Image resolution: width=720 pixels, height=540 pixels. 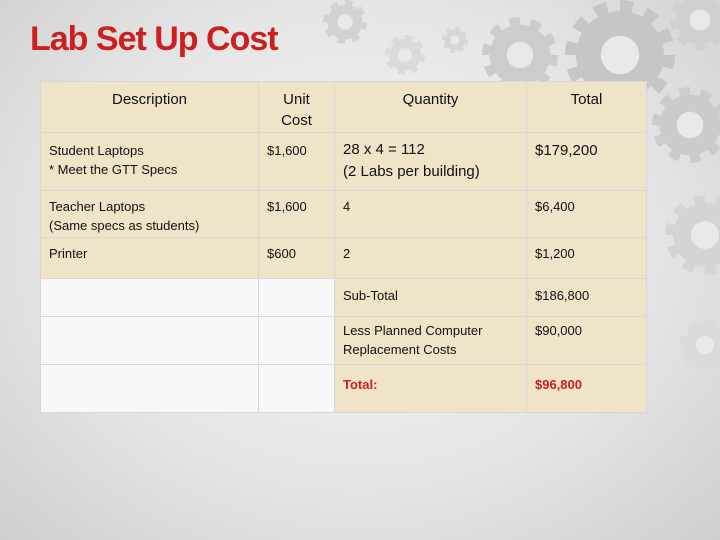 What do you see at coordinates (430, 297) in the screenshot?
I see `subtotal-label: Sub-Total` at bounding box center [430, 297].